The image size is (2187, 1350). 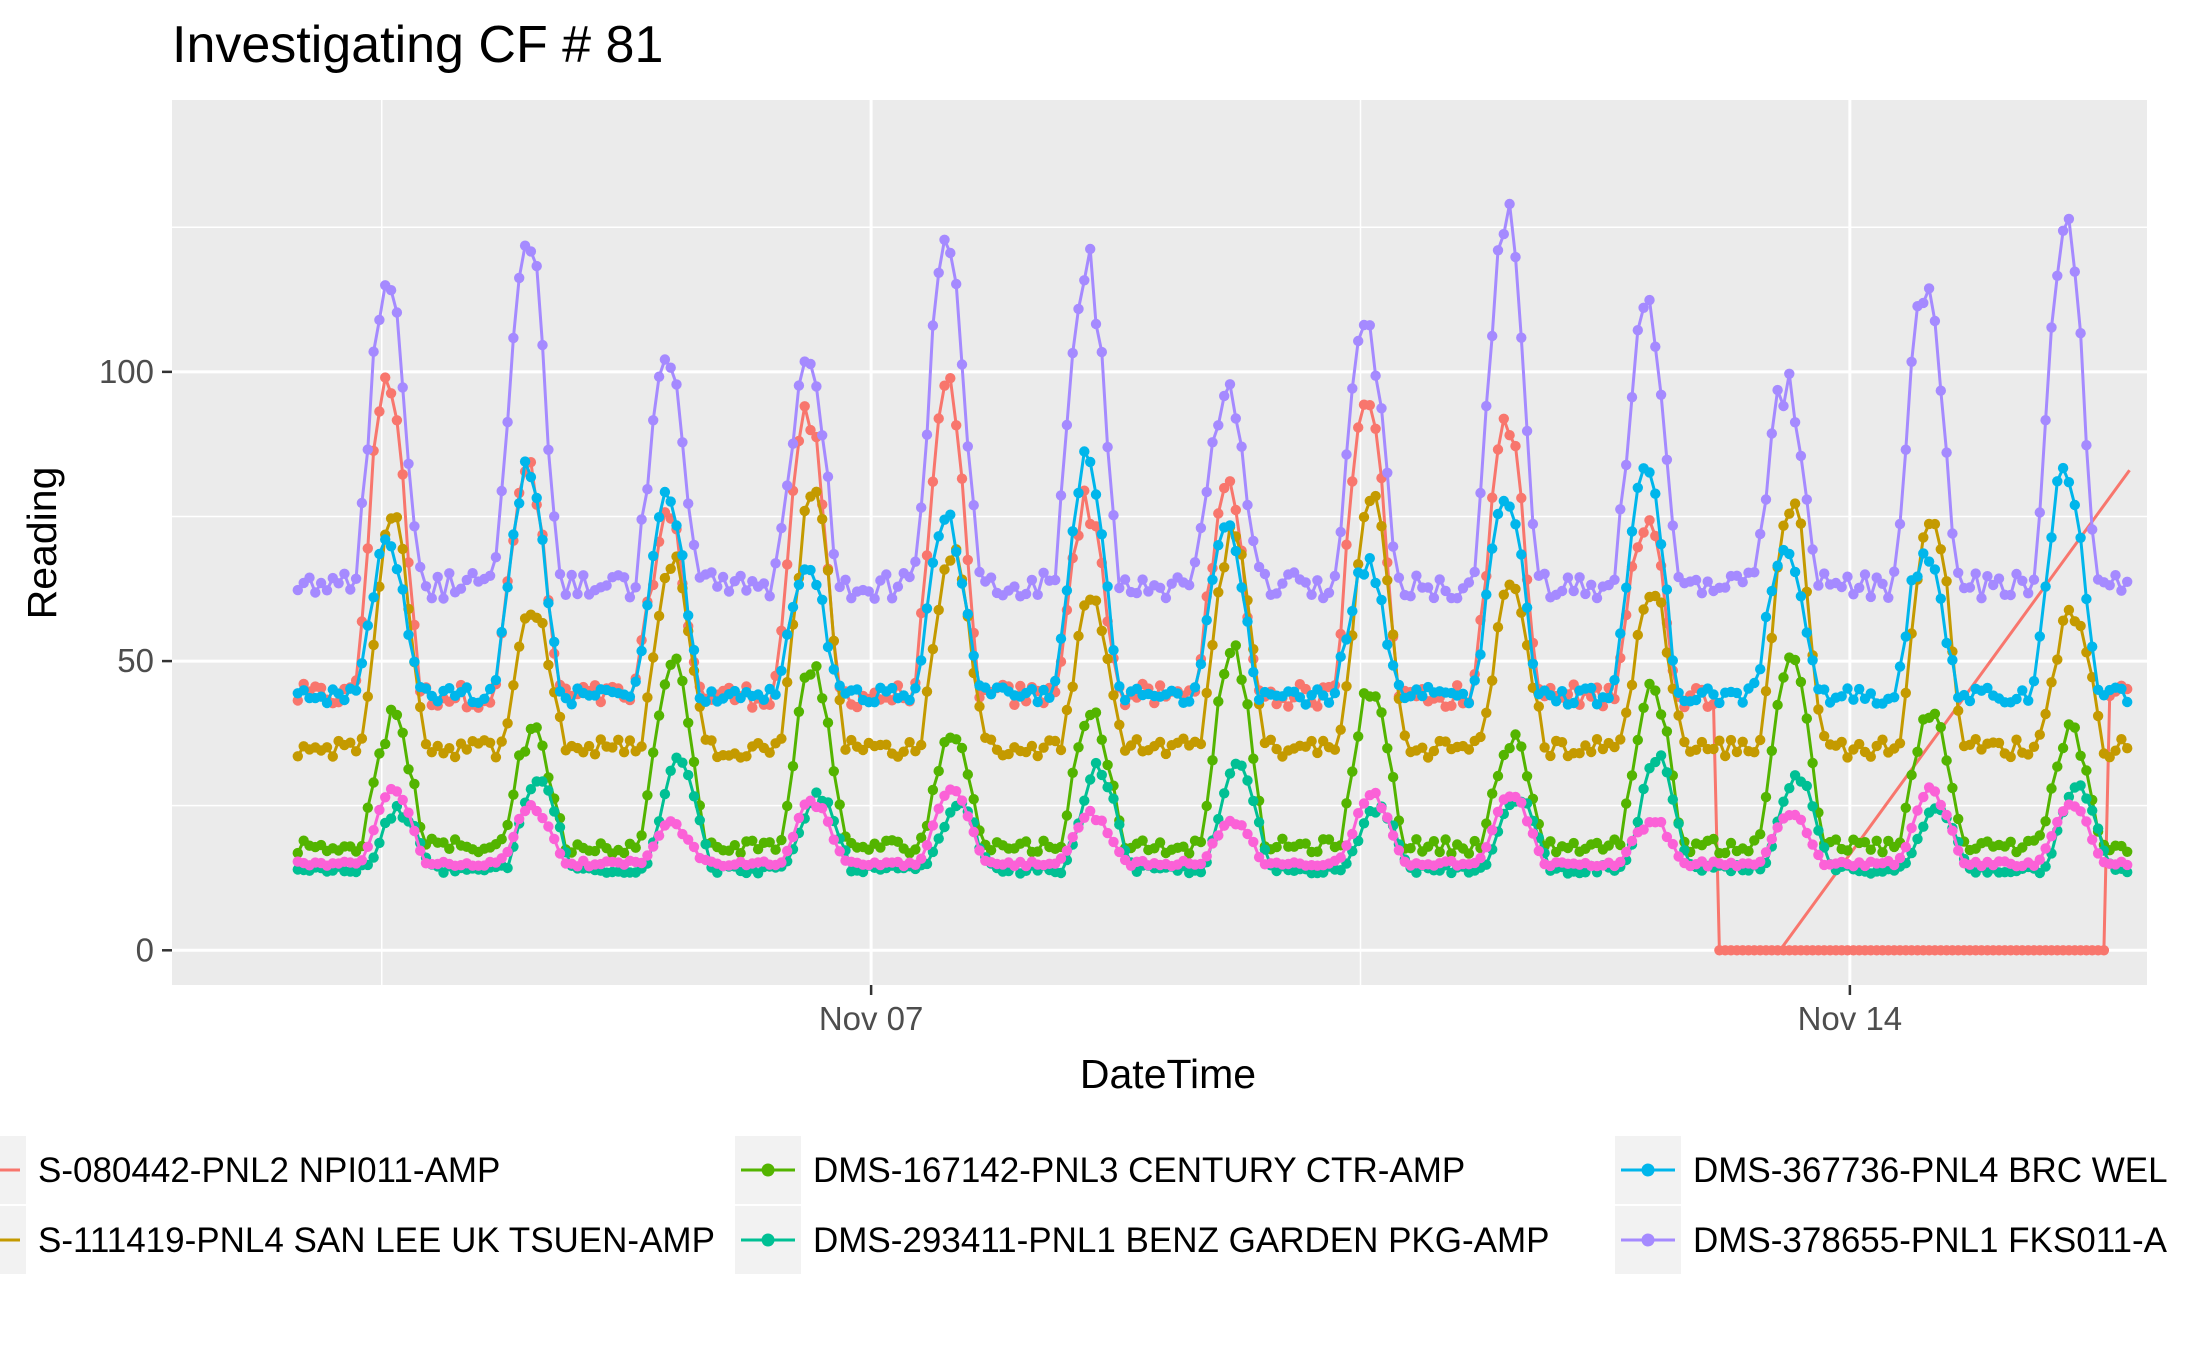 What do you see at coordinates (1850, 1018) in the screenshot?
I see `x-tick-label: Nov 14` at bounding box center [1850, 1018].